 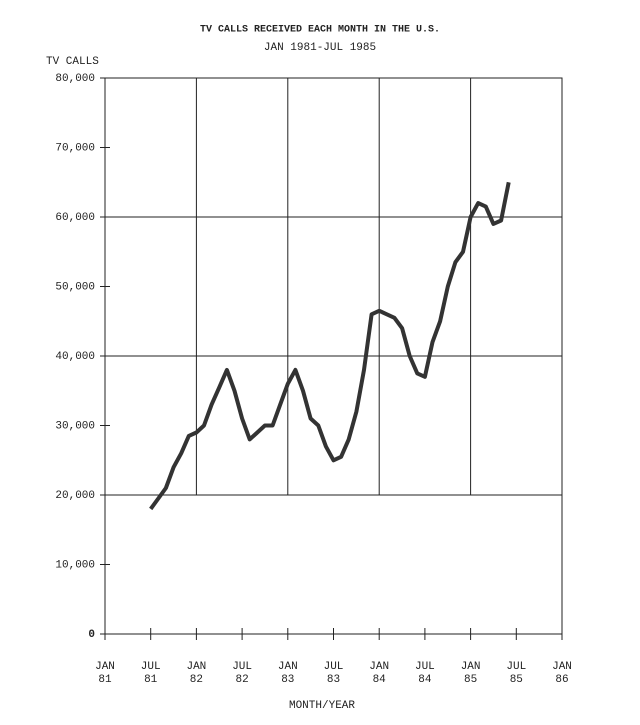 What do you see at coordinates (75, 357) in the screenshot?
I see `y-tick-label: 40,000` at bounding box center [75, 357].